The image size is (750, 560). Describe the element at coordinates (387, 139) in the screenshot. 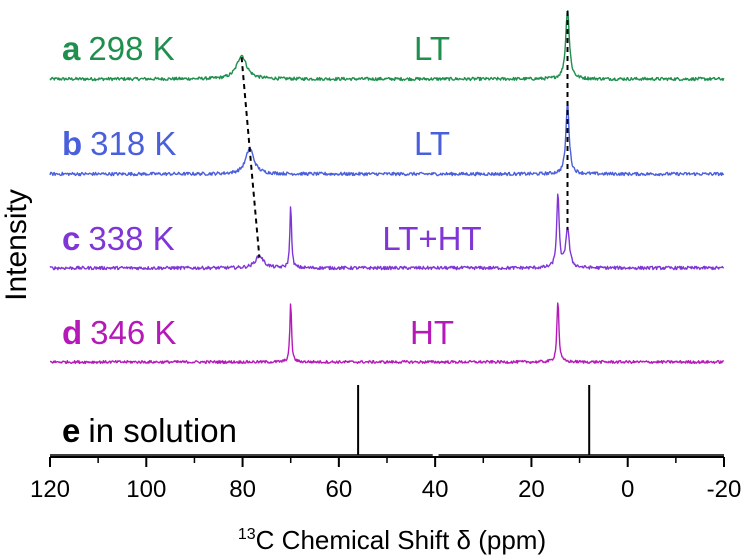

I see `trace-b-spectrum` at that location.